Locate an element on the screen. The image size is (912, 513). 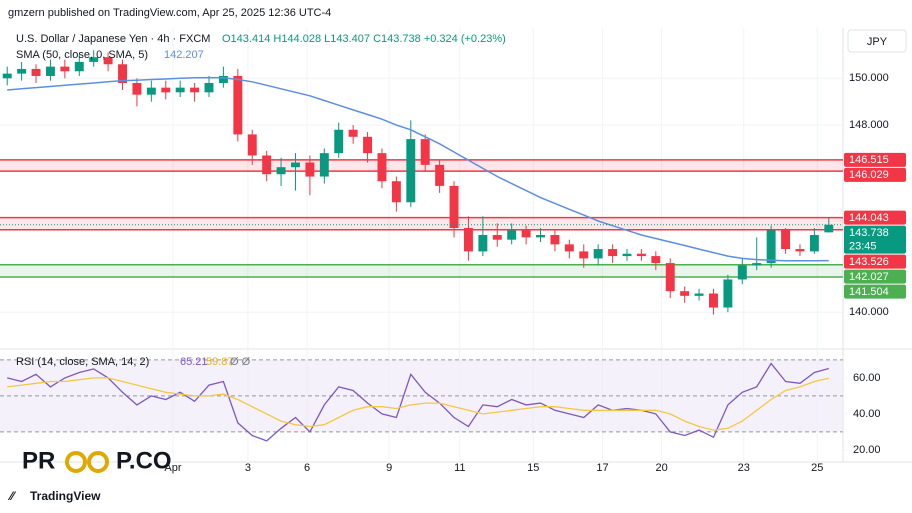
rsi-value: 65.21 is located at coordinates (194, 362).